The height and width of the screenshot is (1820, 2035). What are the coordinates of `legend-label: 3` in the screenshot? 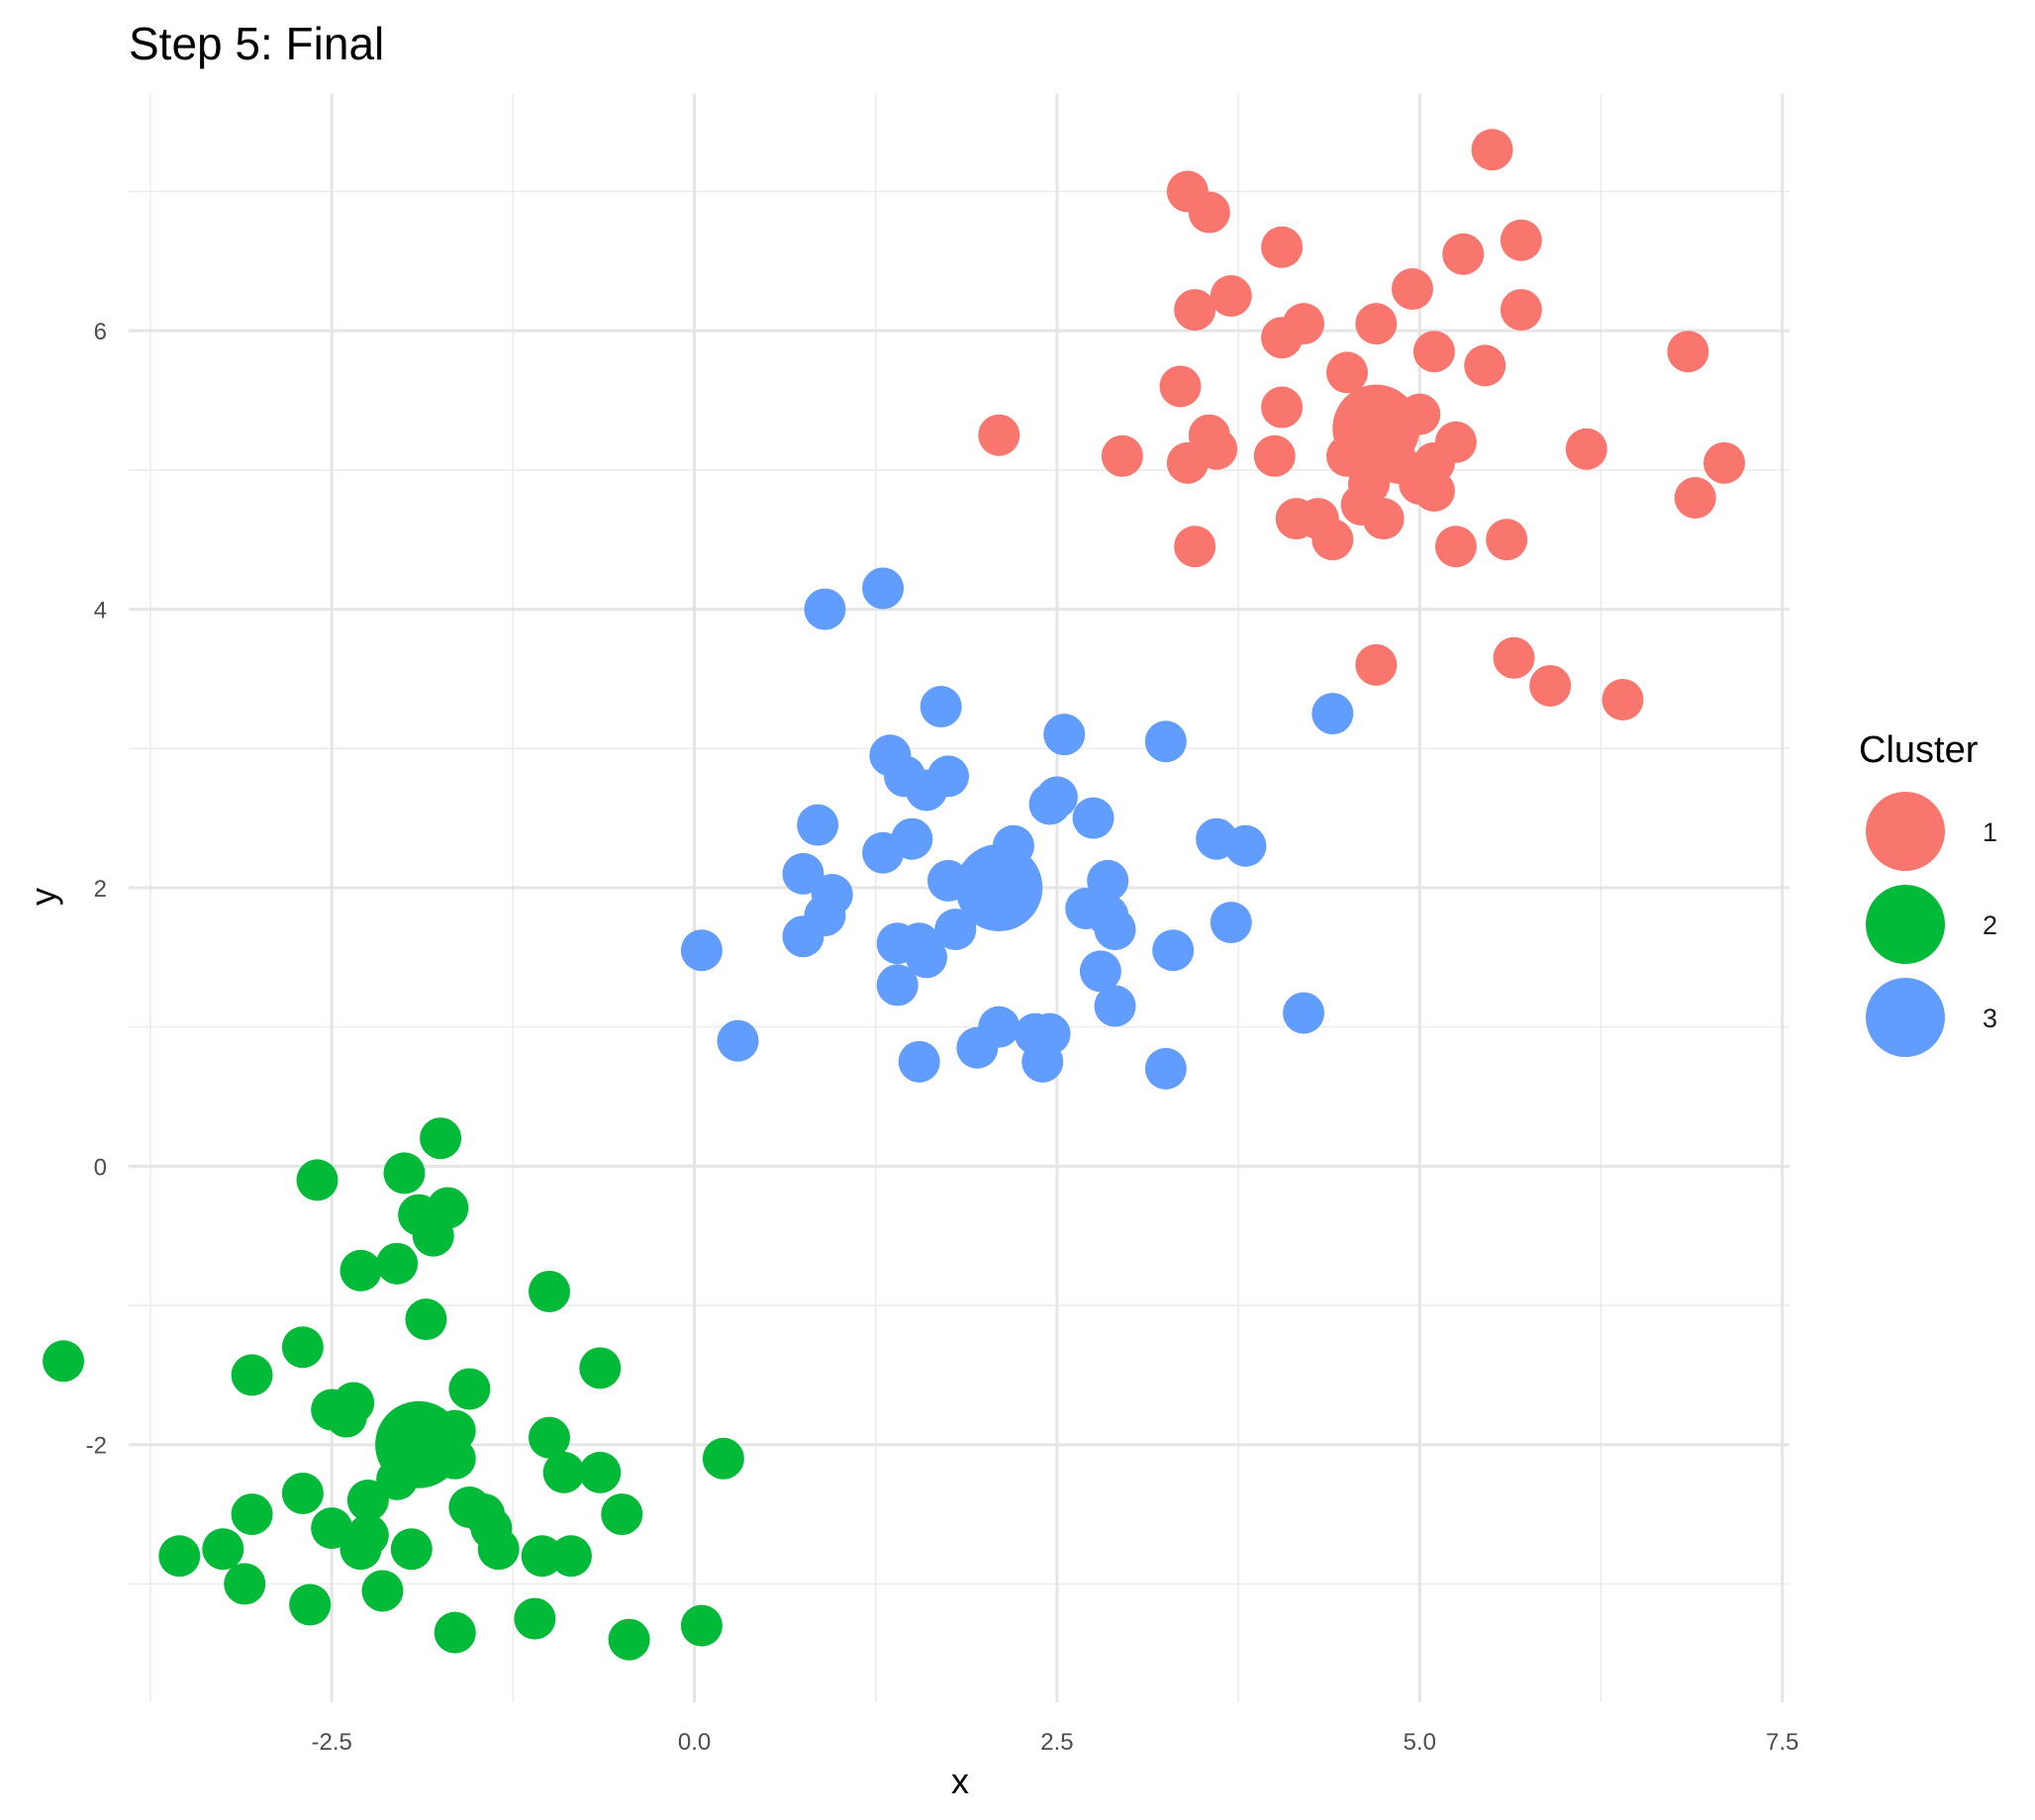 It's located at (1990, 1018).